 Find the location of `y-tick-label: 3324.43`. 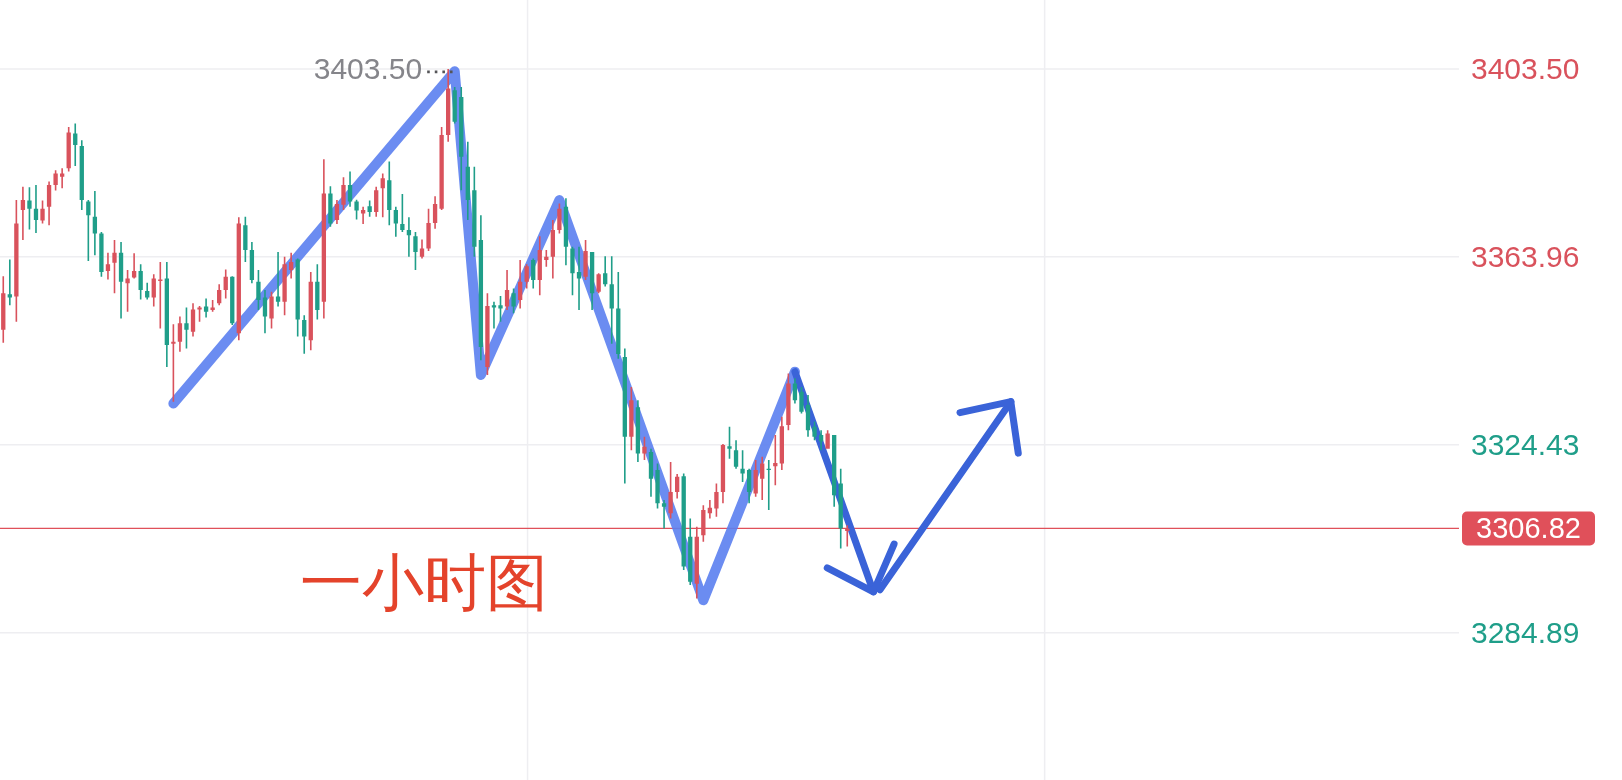

y-tick-label: 3324.43 is located at coordinates (1525, 445).